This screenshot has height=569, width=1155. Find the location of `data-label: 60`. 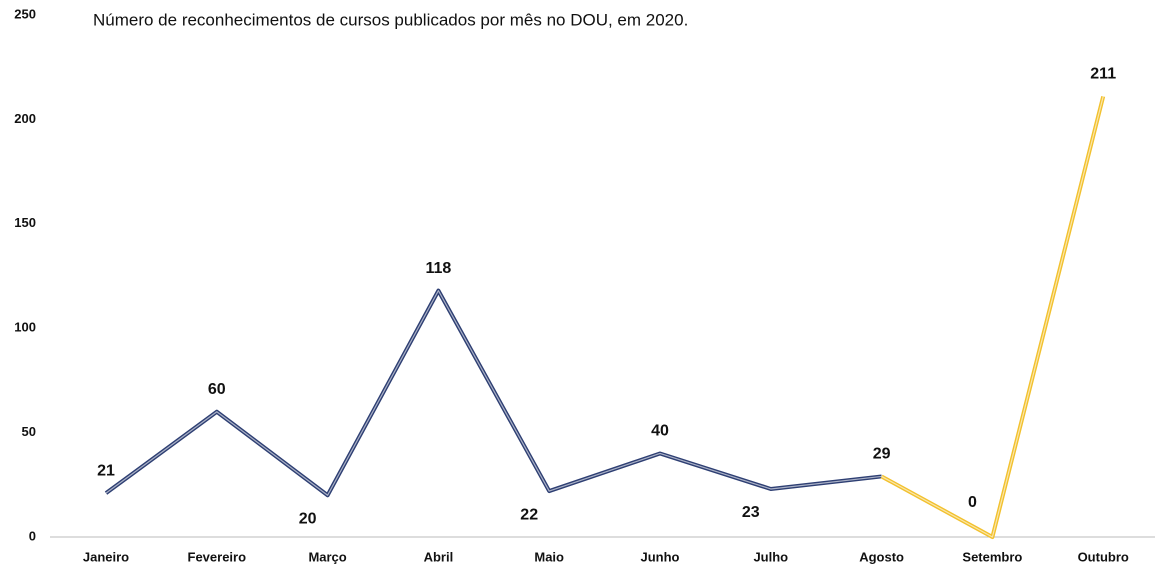

data-label: 60 is located at coordinates (217, 389).